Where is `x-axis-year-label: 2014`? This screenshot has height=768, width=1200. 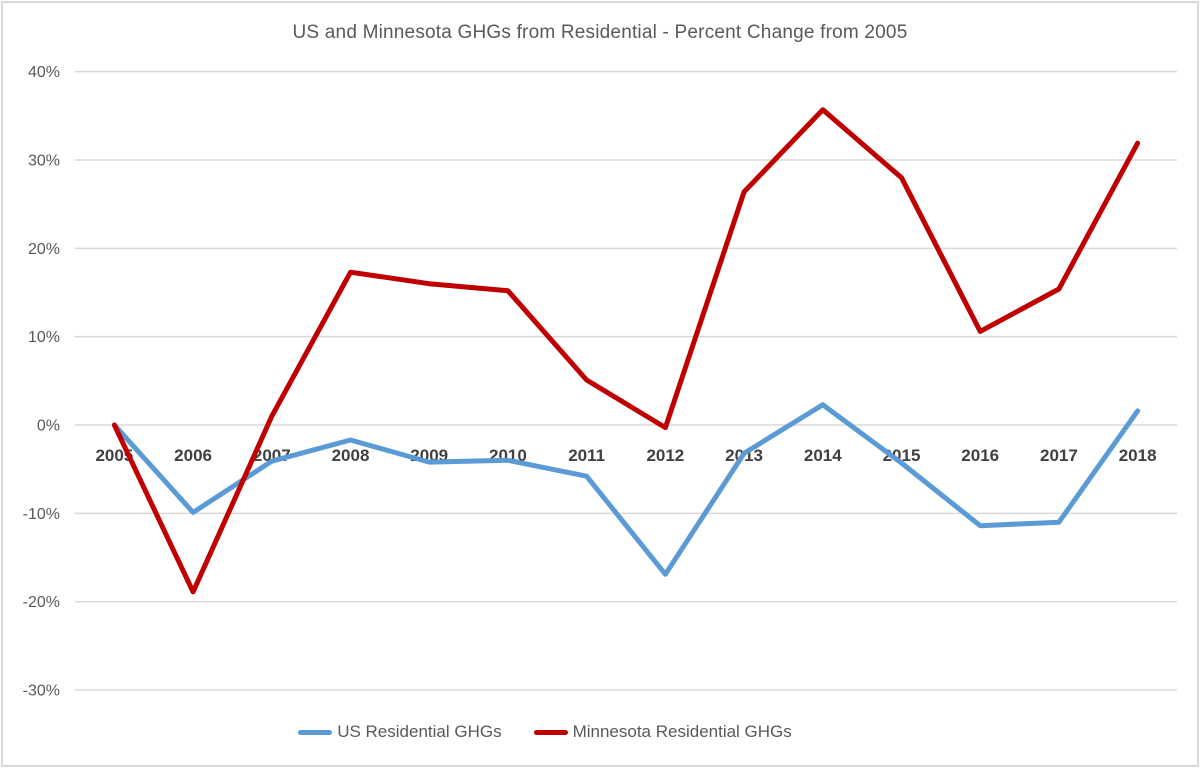 x-axis-year-label: 2014 is located at coordinates (823, 455).